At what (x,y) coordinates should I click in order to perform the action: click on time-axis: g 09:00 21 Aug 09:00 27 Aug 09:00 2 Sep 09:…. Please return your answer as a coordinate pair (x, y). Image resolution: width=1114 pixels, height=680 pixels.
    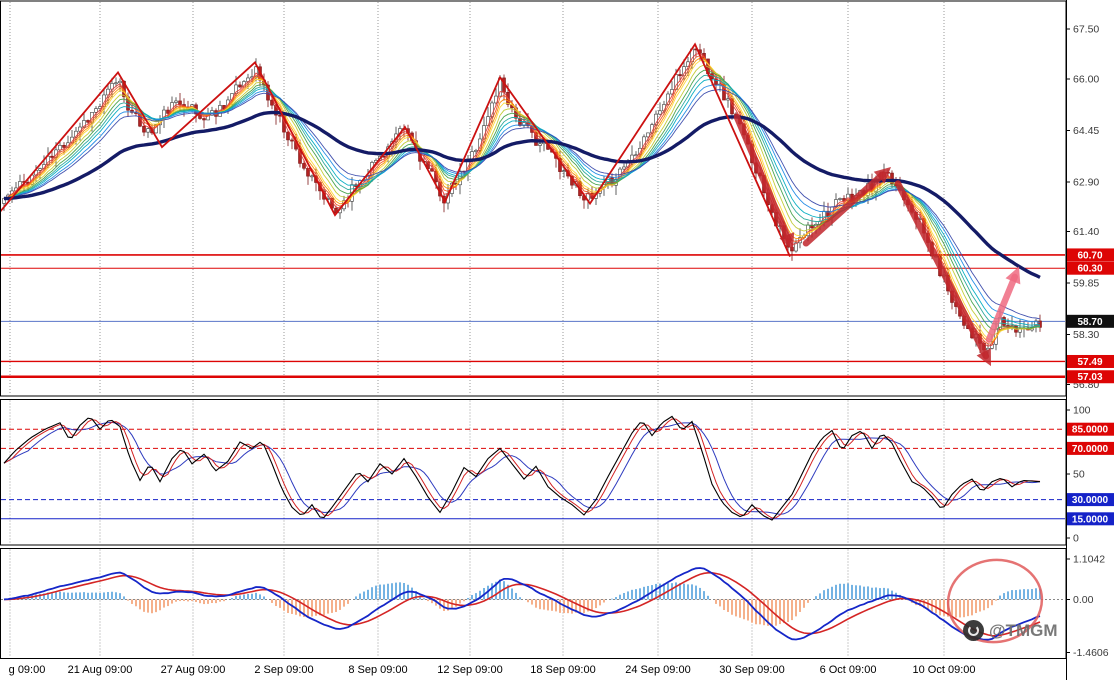
    Looking at the image, I should click on (492, 670).